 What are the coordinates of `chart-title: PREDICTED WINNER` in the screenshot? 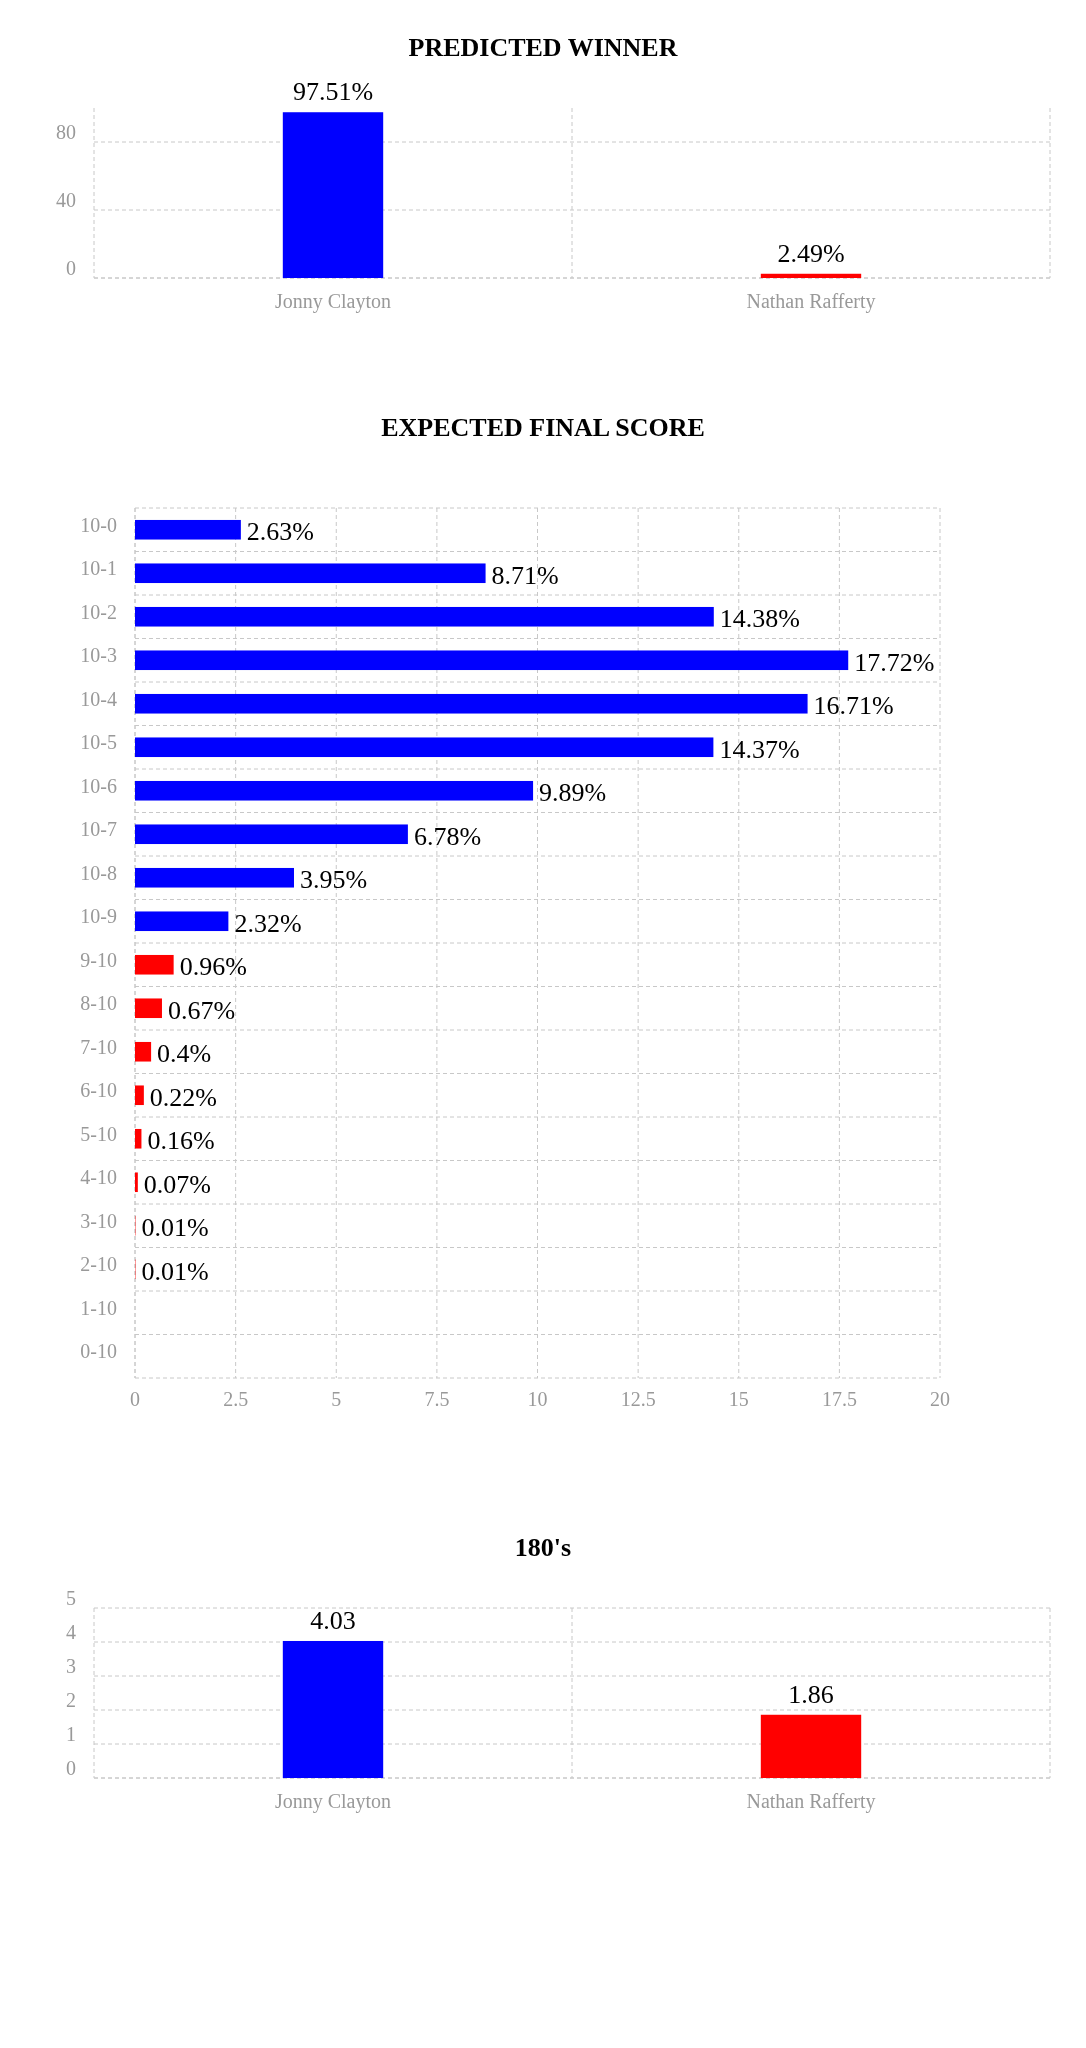 It's located at (543, 47).